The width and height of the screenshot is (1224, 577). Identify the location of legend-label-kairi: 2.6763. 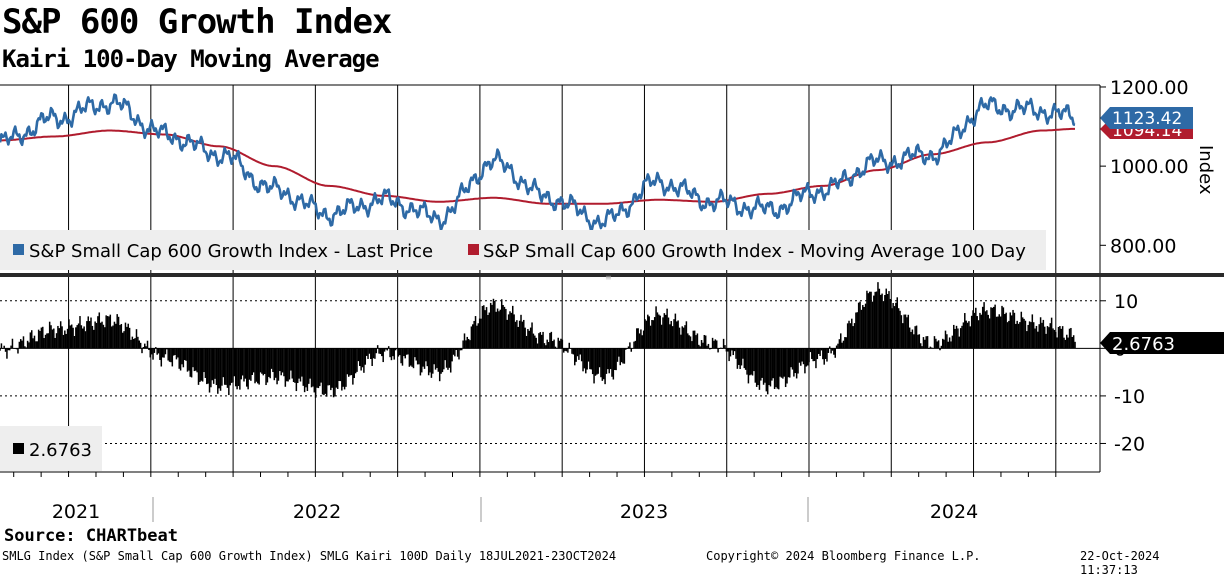
(60, 450).